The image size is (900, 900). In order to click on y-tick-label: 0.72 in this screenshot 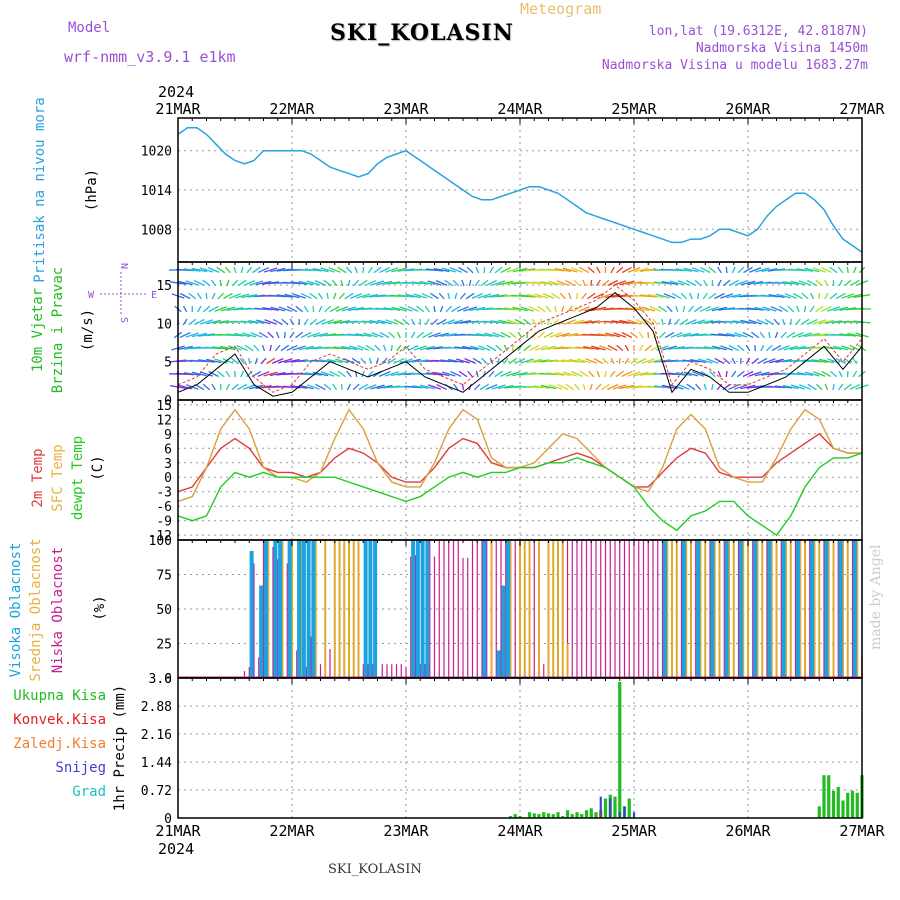, I will do `click(156, 791)`.